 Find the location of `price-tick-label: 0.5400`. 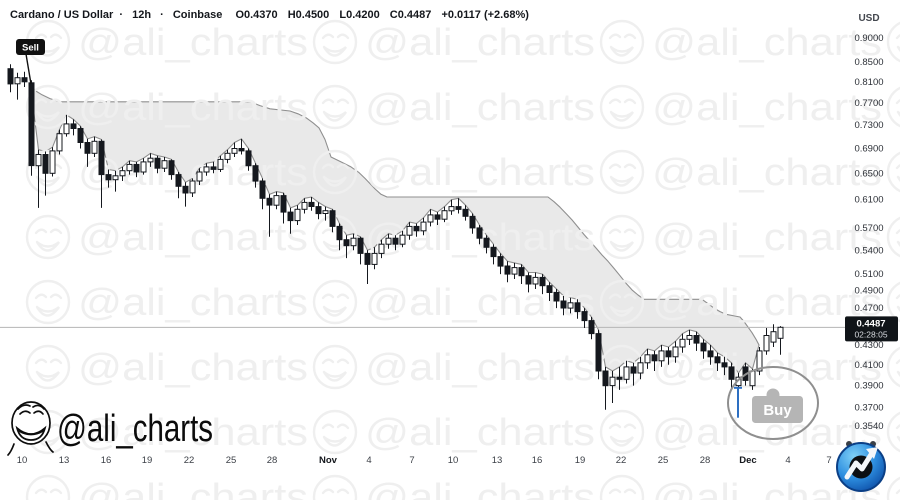

price-tick-label: 0.5400 is located at coordinates (868, 250).